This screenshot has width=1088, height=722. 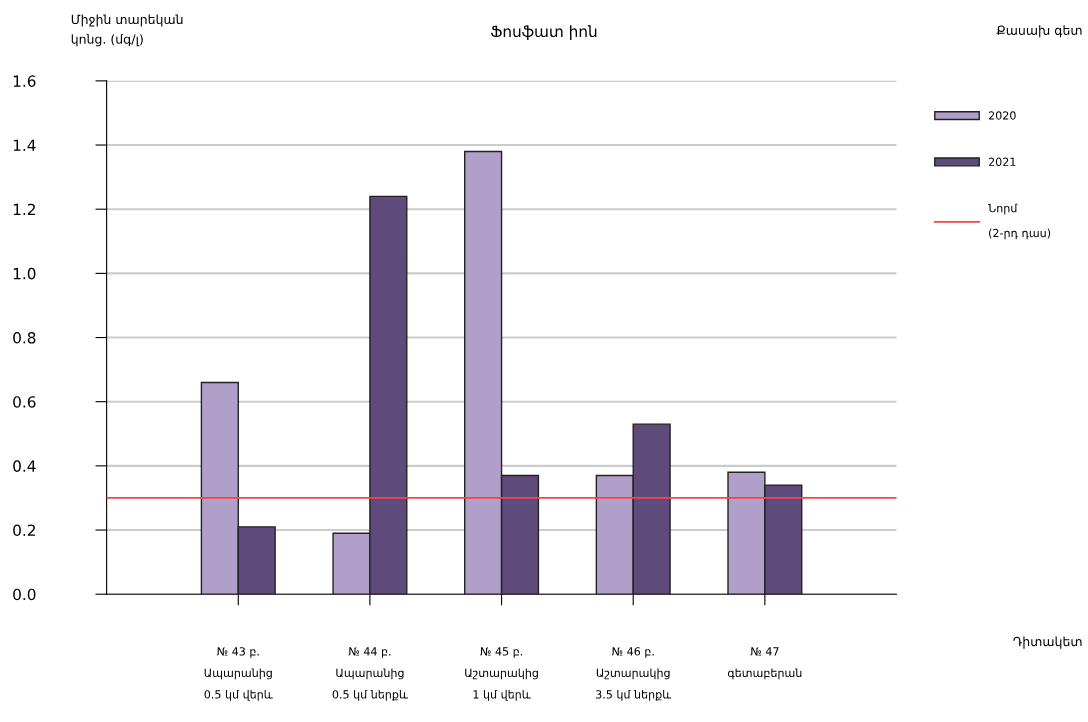 What do you see at coordinates (1019, 221) in the screenshot?
I see `text: Նորմ (2-րդ դաս)` at bounding box center [1019, 221].